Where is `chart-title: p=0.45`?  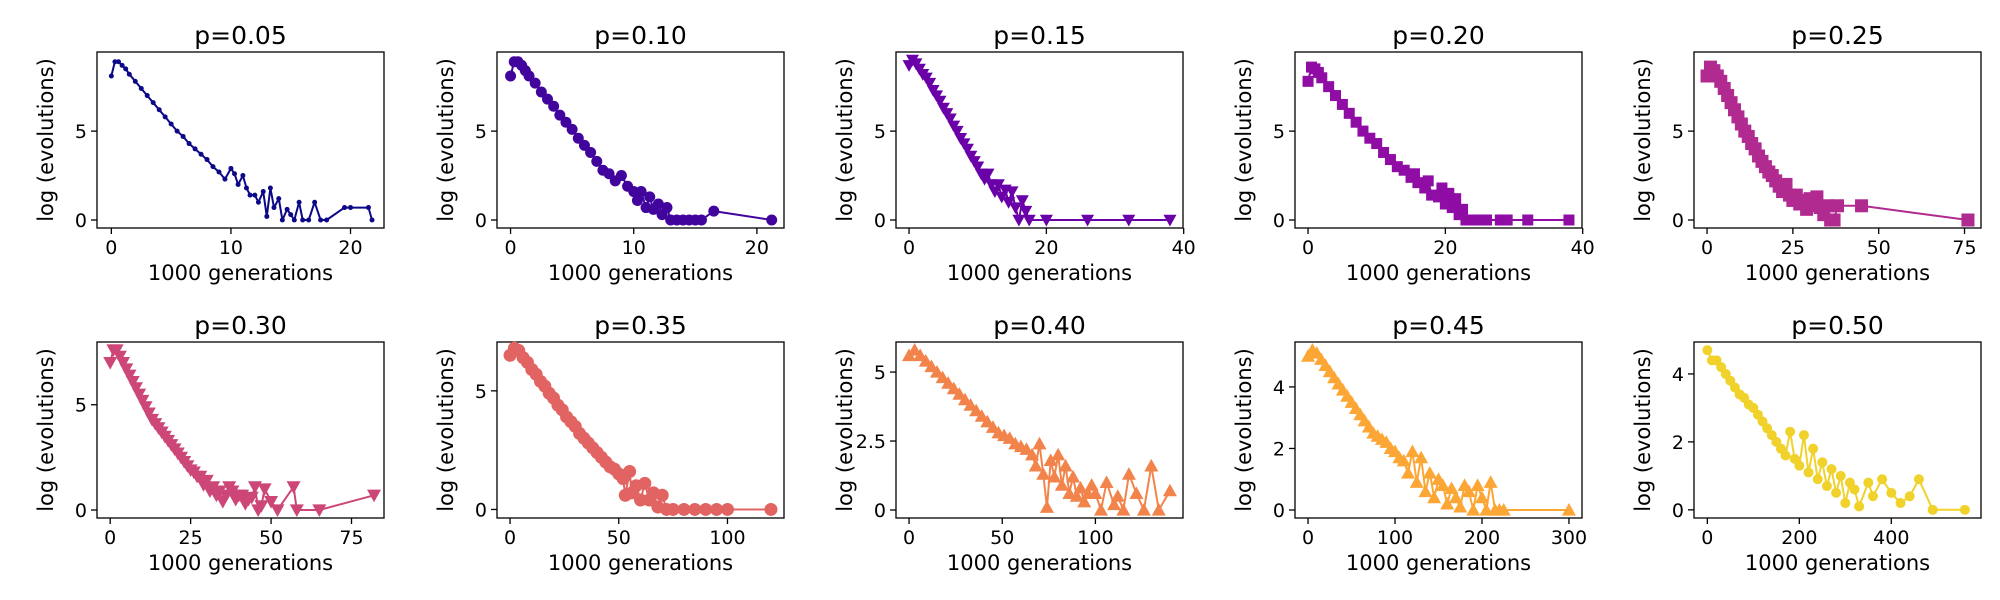
chart-title: p=0.45 is located at coordinates (1438, 325).